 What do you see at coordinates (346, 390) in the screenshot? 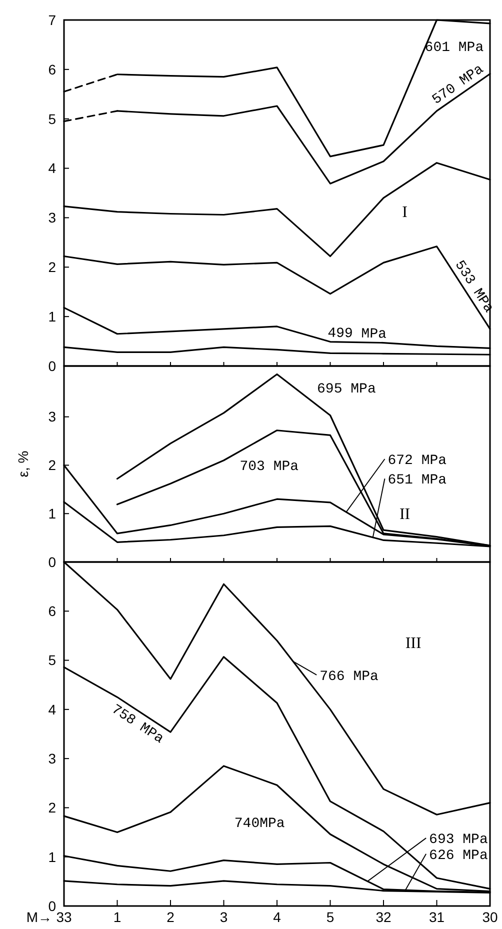
I see `series-label: 695 MPa` at bounding box center [346, 390].